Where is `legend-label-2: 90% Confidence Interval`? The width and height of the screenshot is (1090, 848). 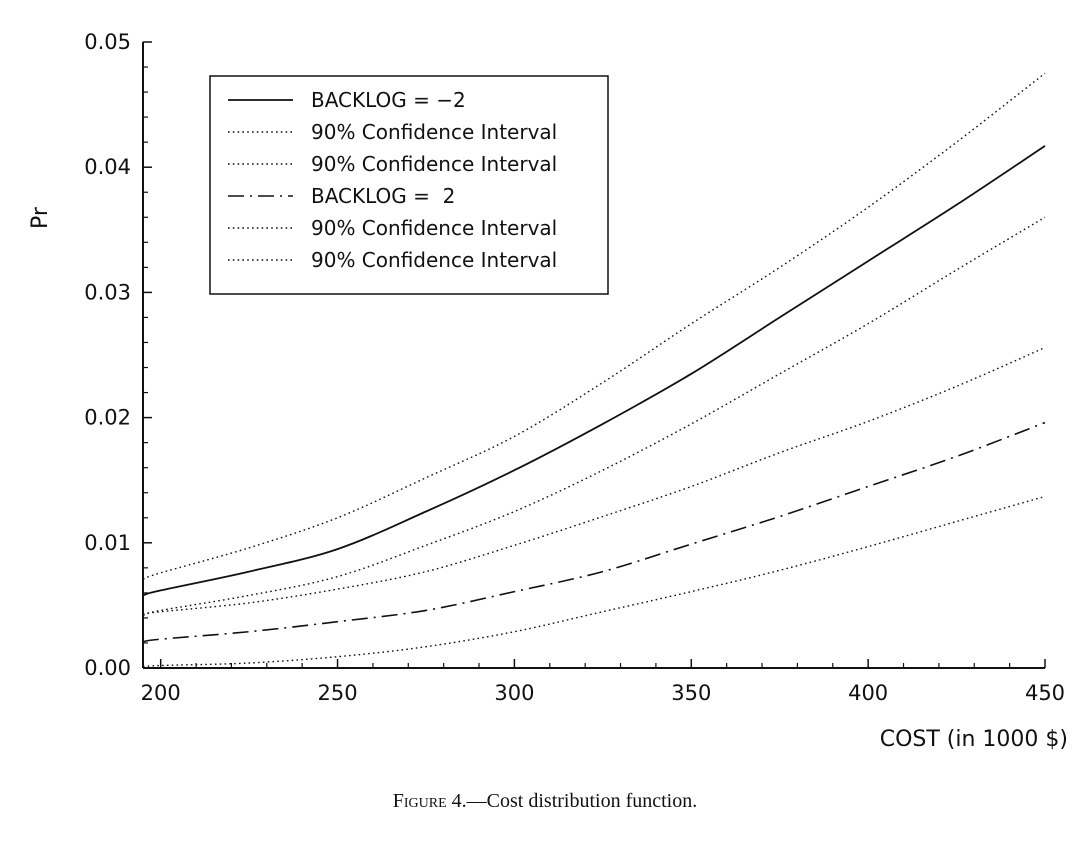
legend-label-2: 90% Confidence Interval is located at coordinates (434, 132).